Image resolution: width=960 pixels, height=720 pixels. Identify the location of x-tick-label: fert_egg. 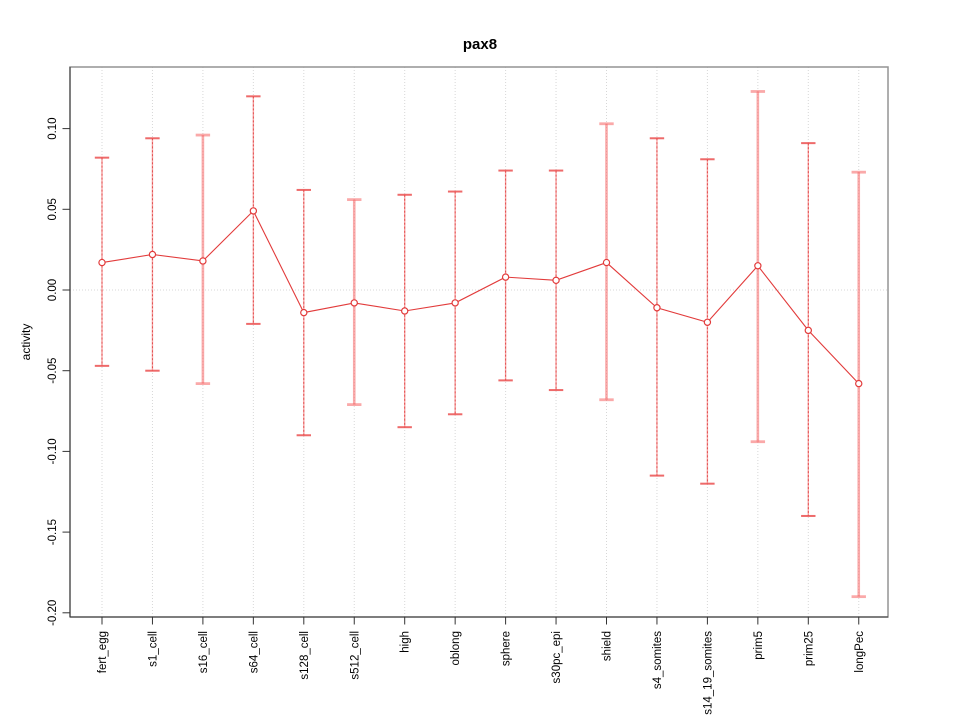
(103, 652).